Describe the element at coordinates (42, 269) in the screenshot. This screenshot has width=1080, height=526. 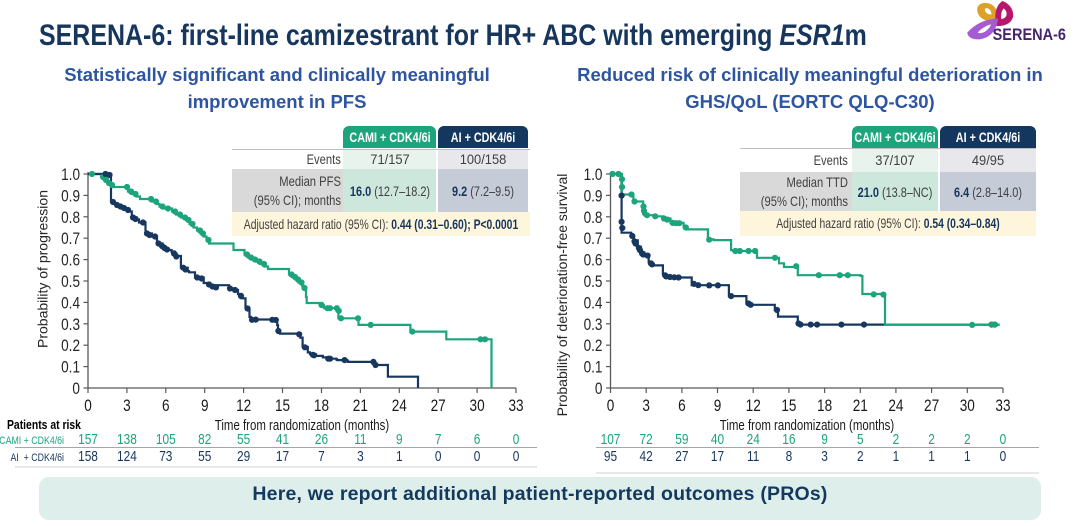
I see `svg-text: Probability of progression` at that location.